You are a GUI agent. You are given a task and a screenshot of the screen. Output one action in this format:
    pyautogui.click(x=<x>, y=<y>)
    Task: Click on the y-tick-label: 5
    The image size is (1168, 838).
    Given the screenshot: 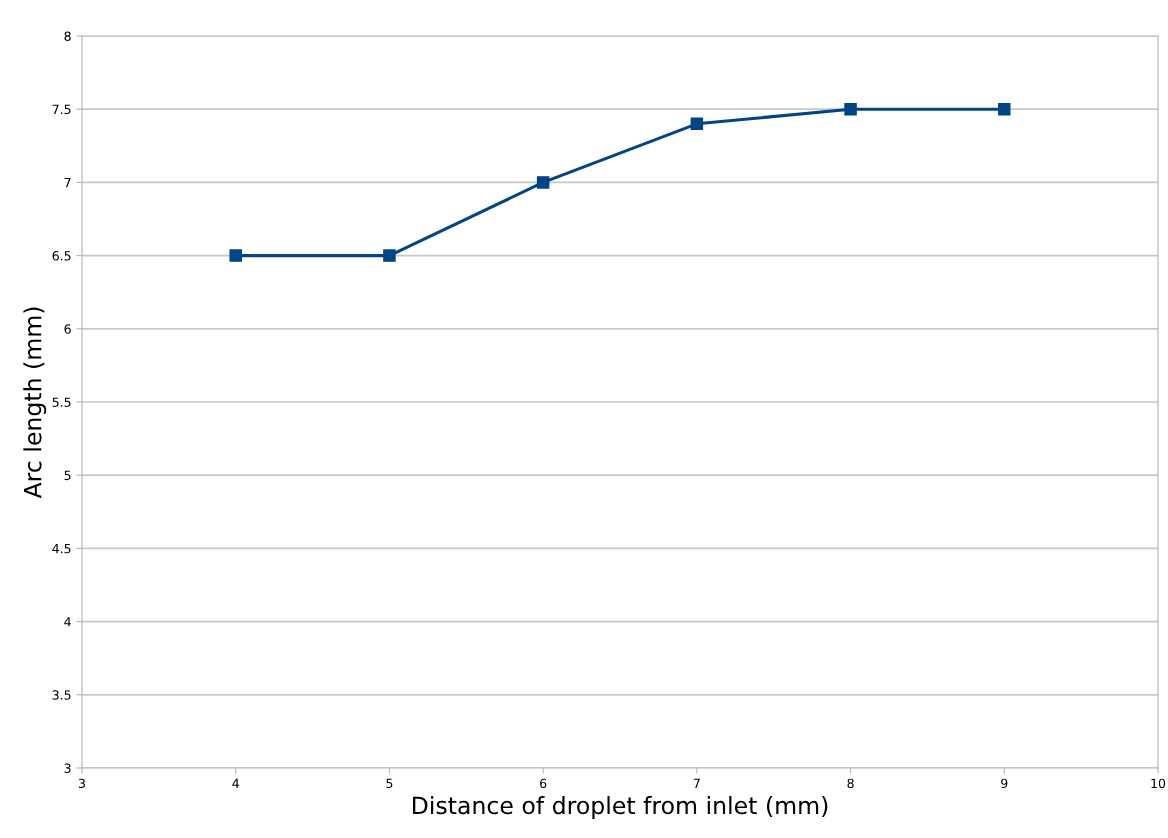 What is the action you would take?
    pyautogui.click(x=67, y=475)
    